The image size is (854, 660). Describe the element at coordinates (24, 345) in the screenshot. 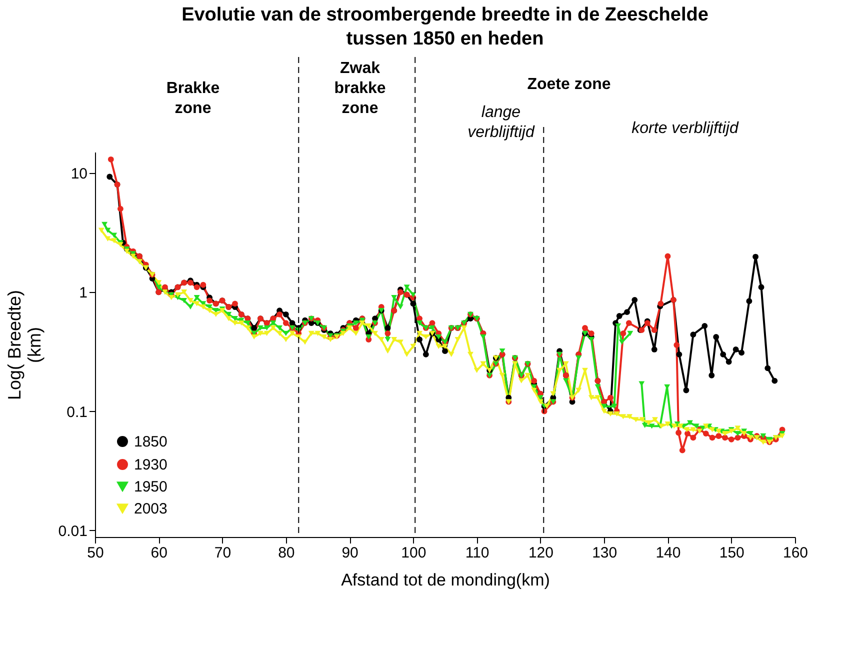

I see `y-axis-title: Log( Breedte) (km)` at that location.